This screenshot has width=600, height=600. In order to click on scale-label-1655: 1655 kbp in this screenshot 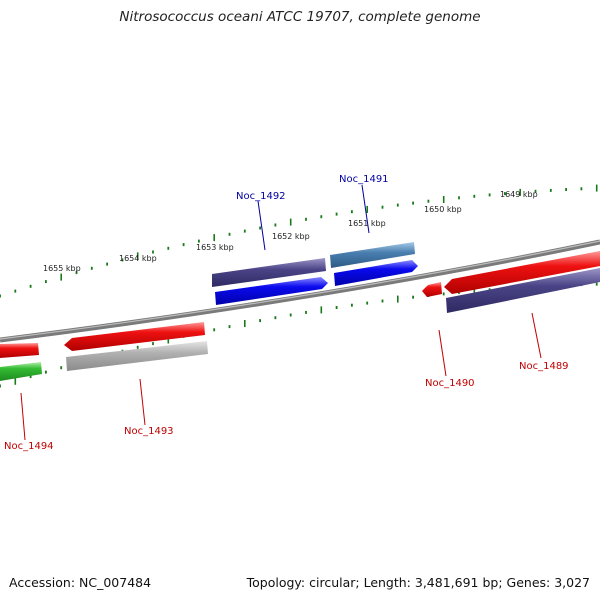, I will do `click(62, 268)`.